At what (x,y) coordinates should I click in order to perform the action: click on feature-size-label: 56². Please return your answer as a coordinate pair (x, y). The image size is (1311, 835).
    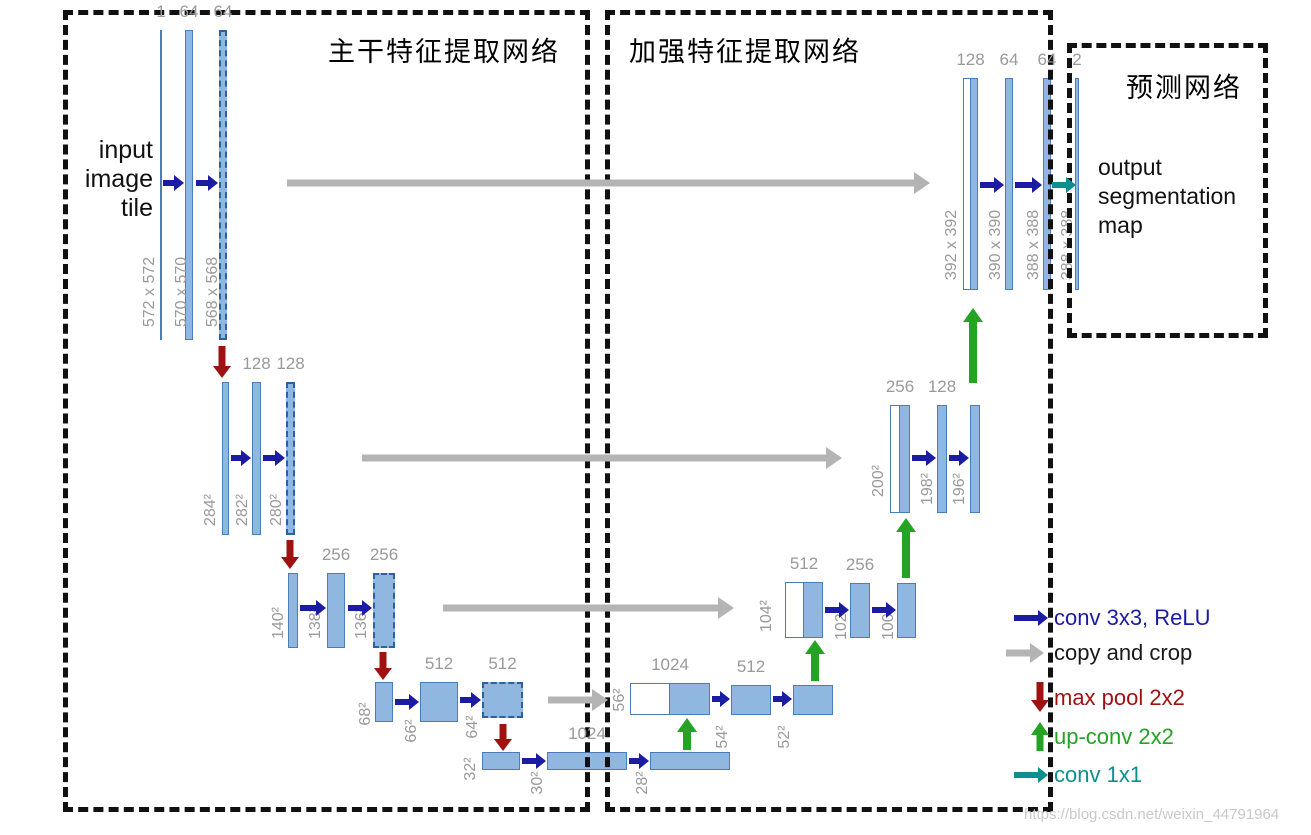
    Looking at the image, I should click on (619, 700).